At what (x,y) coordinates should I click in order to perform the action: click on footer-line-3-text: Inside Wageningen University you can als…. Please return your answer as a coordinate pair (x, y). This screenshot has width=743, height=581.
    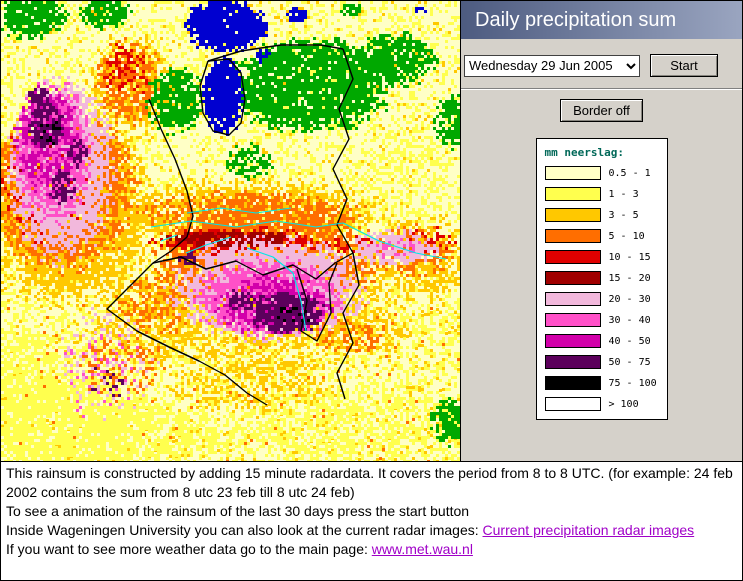
    Looking at the image, I should click on (244, 530).